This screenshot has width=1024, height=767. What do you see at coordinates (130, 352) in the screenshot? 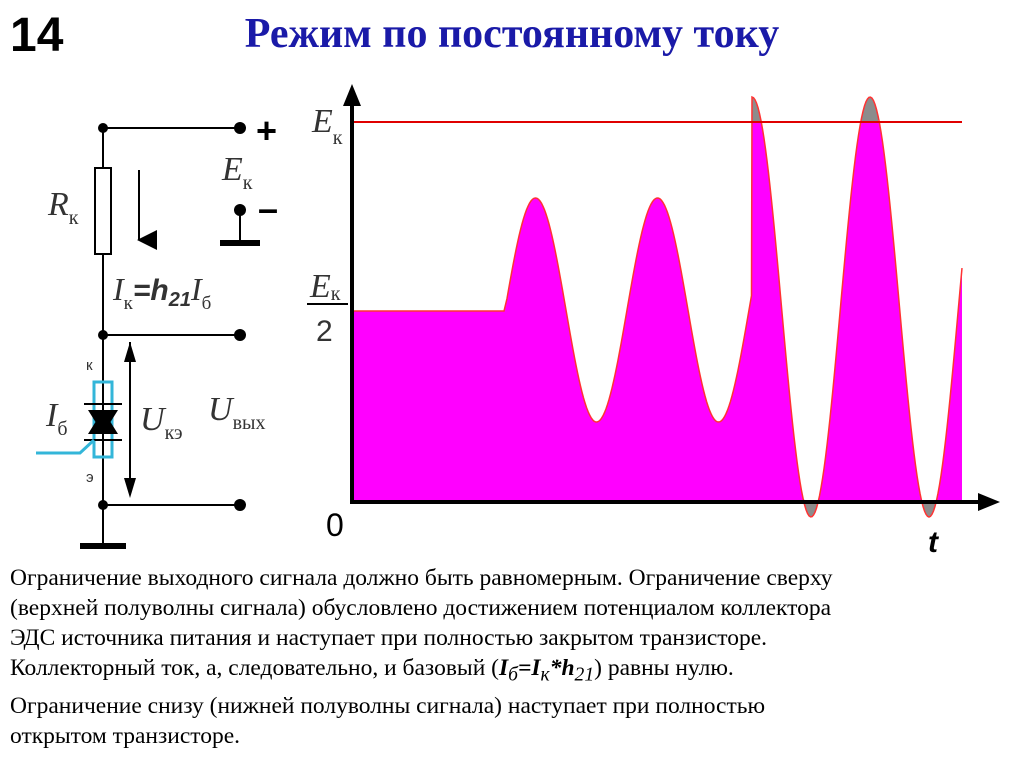
I see `uke-arrow-top` at bounding box center [130, 352].